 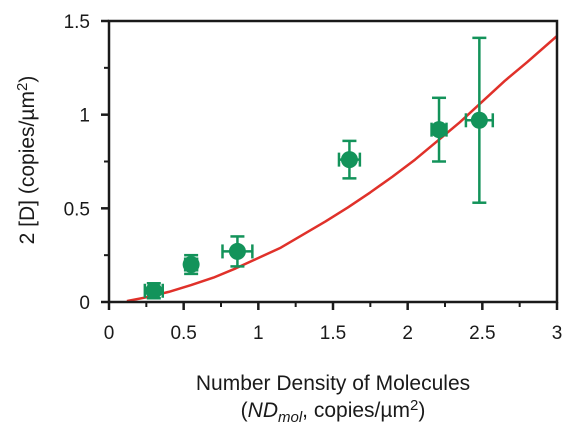 What do you see at coordinates (84, 303) in the screenshot?
I see `y-tick-label: 0` at bounding box center [84, 303].